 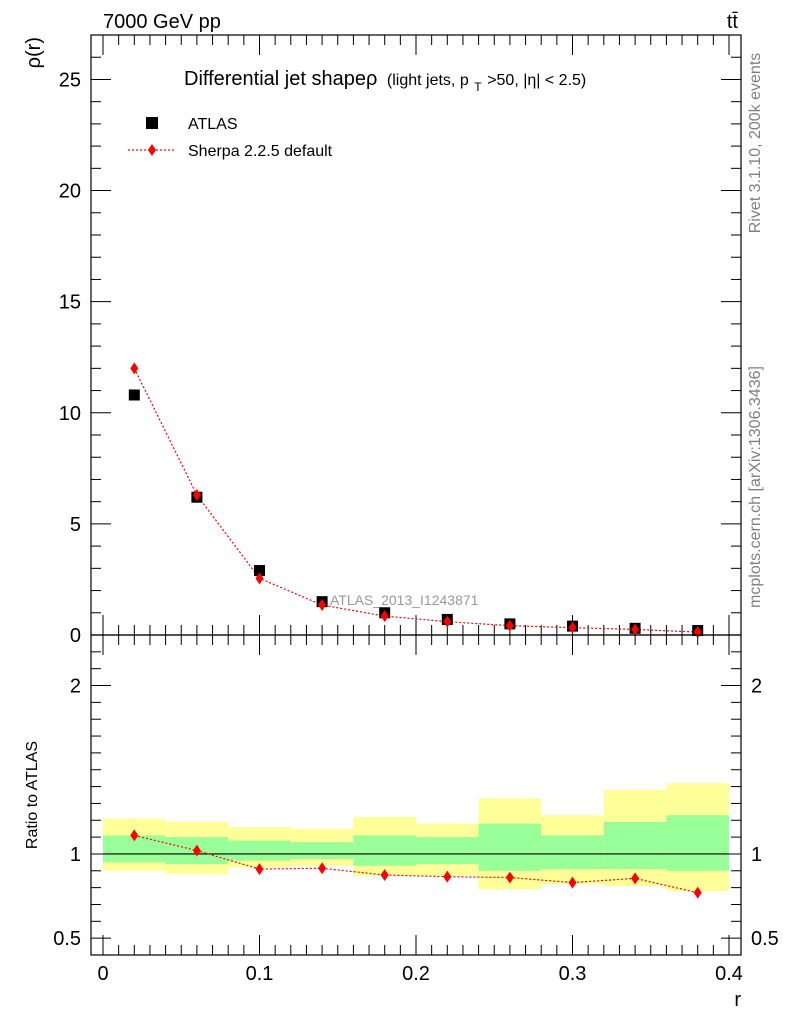 I want to click on ratio-data-marks, so click(x=416, y=864).